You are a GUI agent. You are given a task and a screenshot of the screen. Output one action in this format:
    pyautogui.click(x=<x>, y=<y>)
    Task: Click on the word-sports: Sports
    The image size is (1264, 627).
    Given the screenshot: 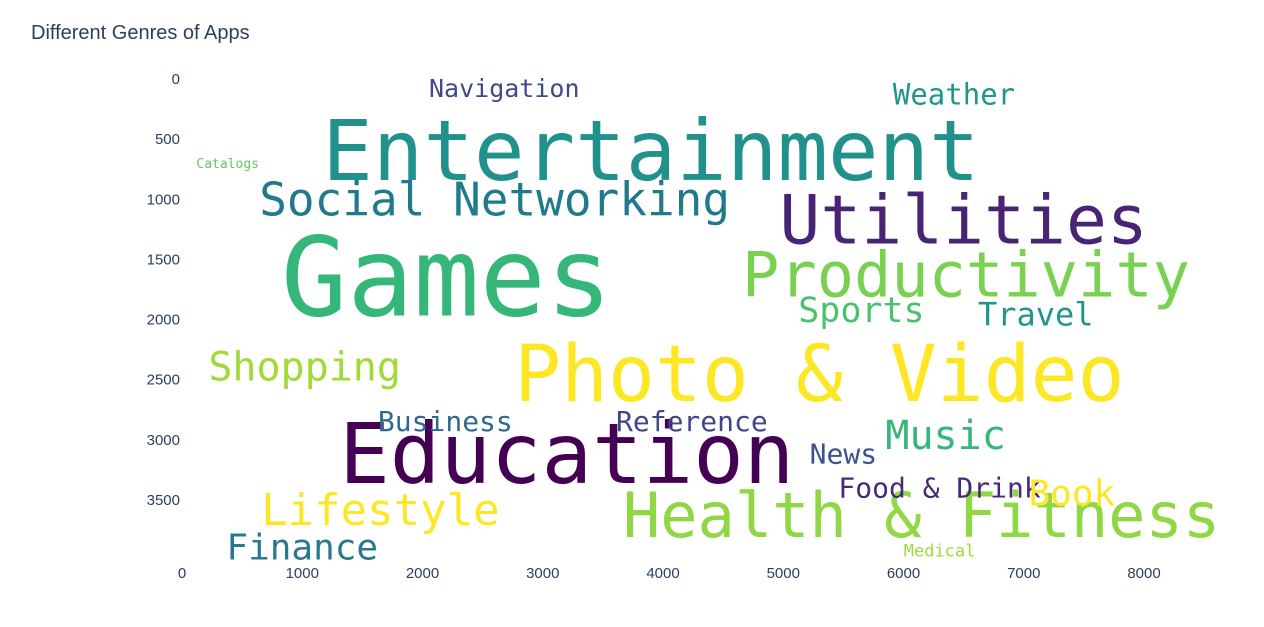 What is the action you would take?
    pyautogui.click(x=861, y=311)
    